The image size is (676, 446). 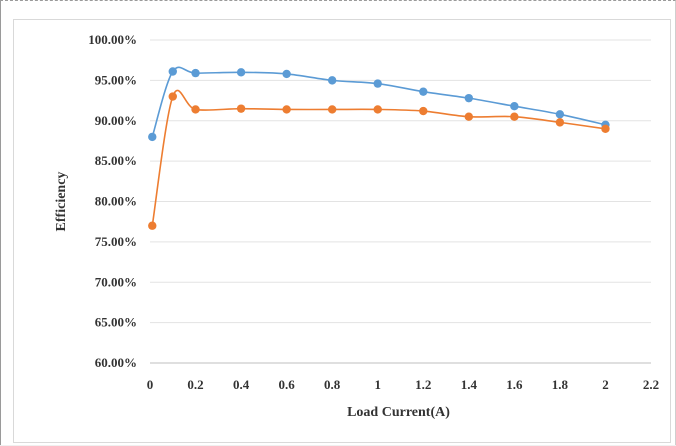 I want to click on y-tick-label: 65.00%, so click(x=116, y=322).